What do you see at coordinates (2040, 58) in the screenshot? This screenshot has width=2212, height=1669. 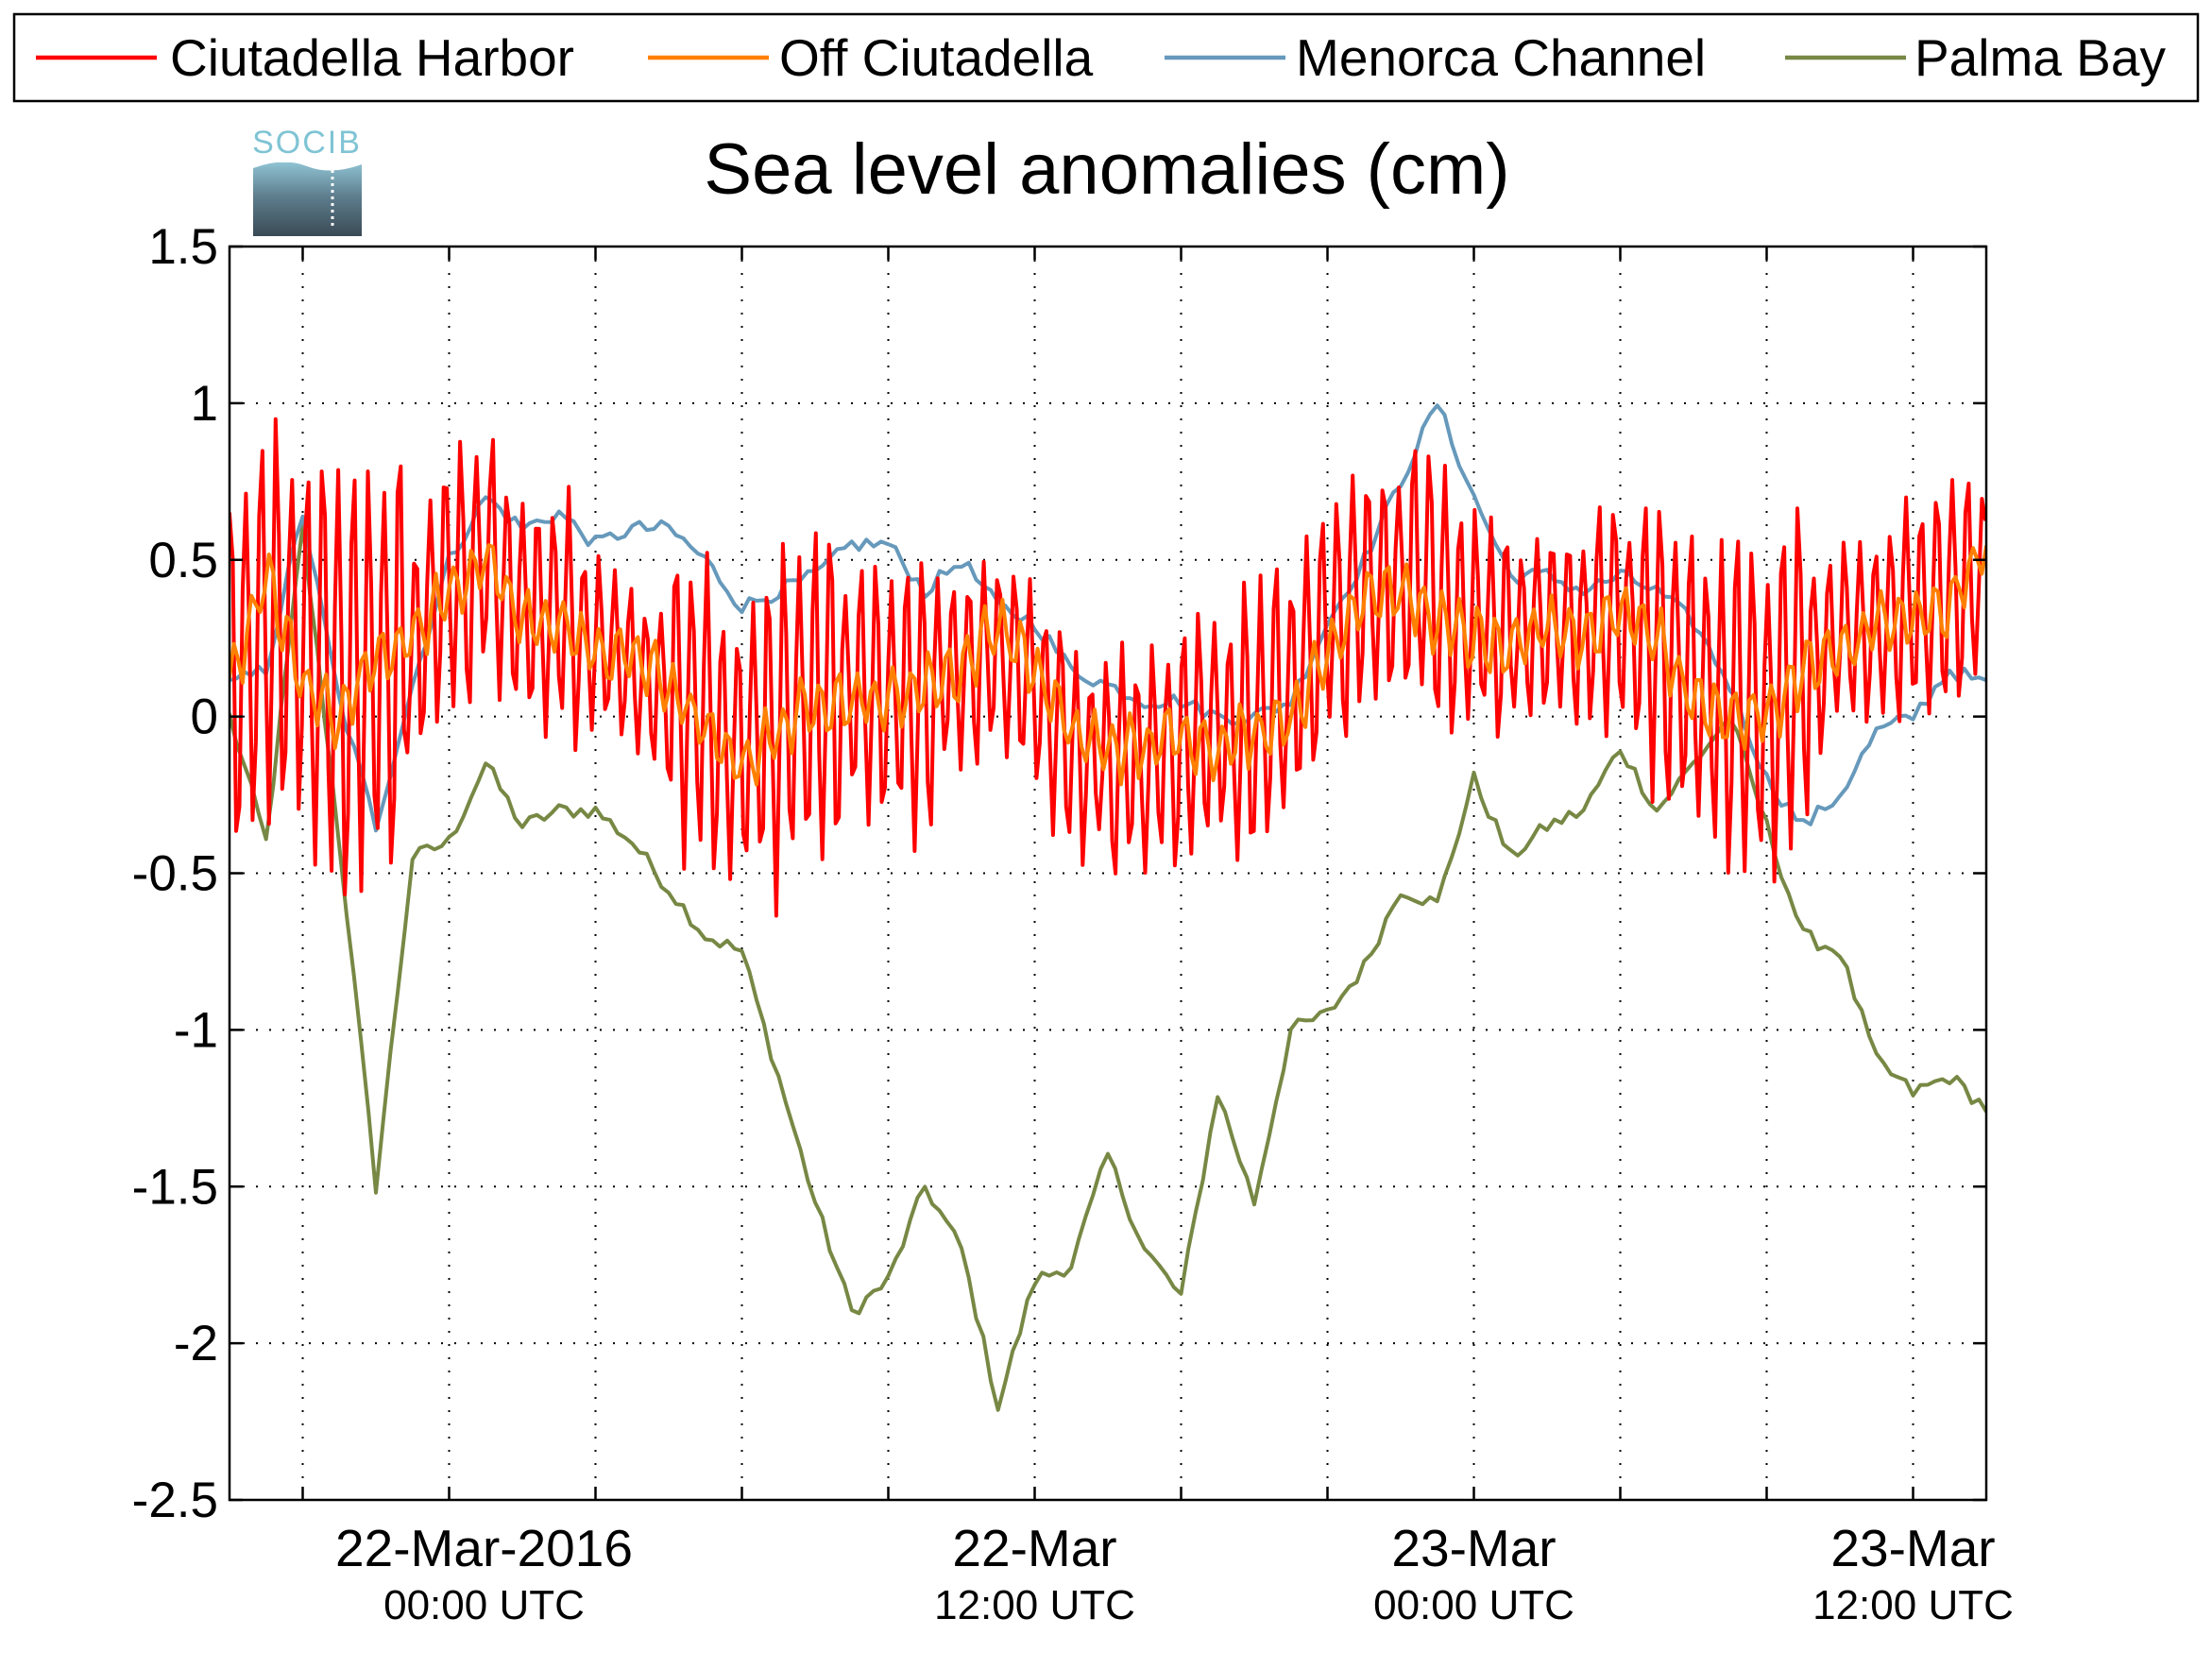 I see `legend-label: Palma Bay` at bounding box center [2040, 58].